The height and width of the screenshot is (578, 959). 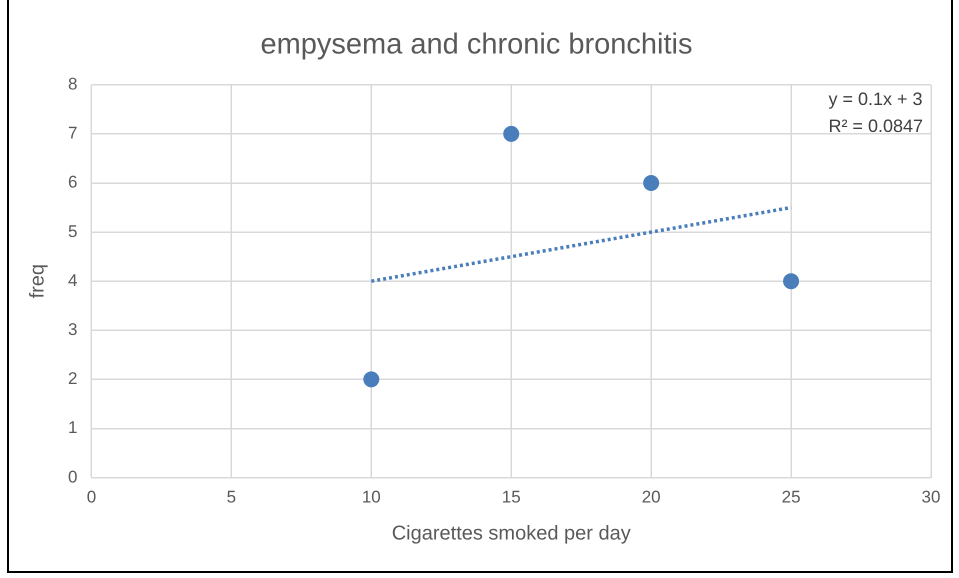 What do you see at coordinates (73, 231) in the screenshot?
I see `y-tick-label: 5` at bounding box center [73, 231].